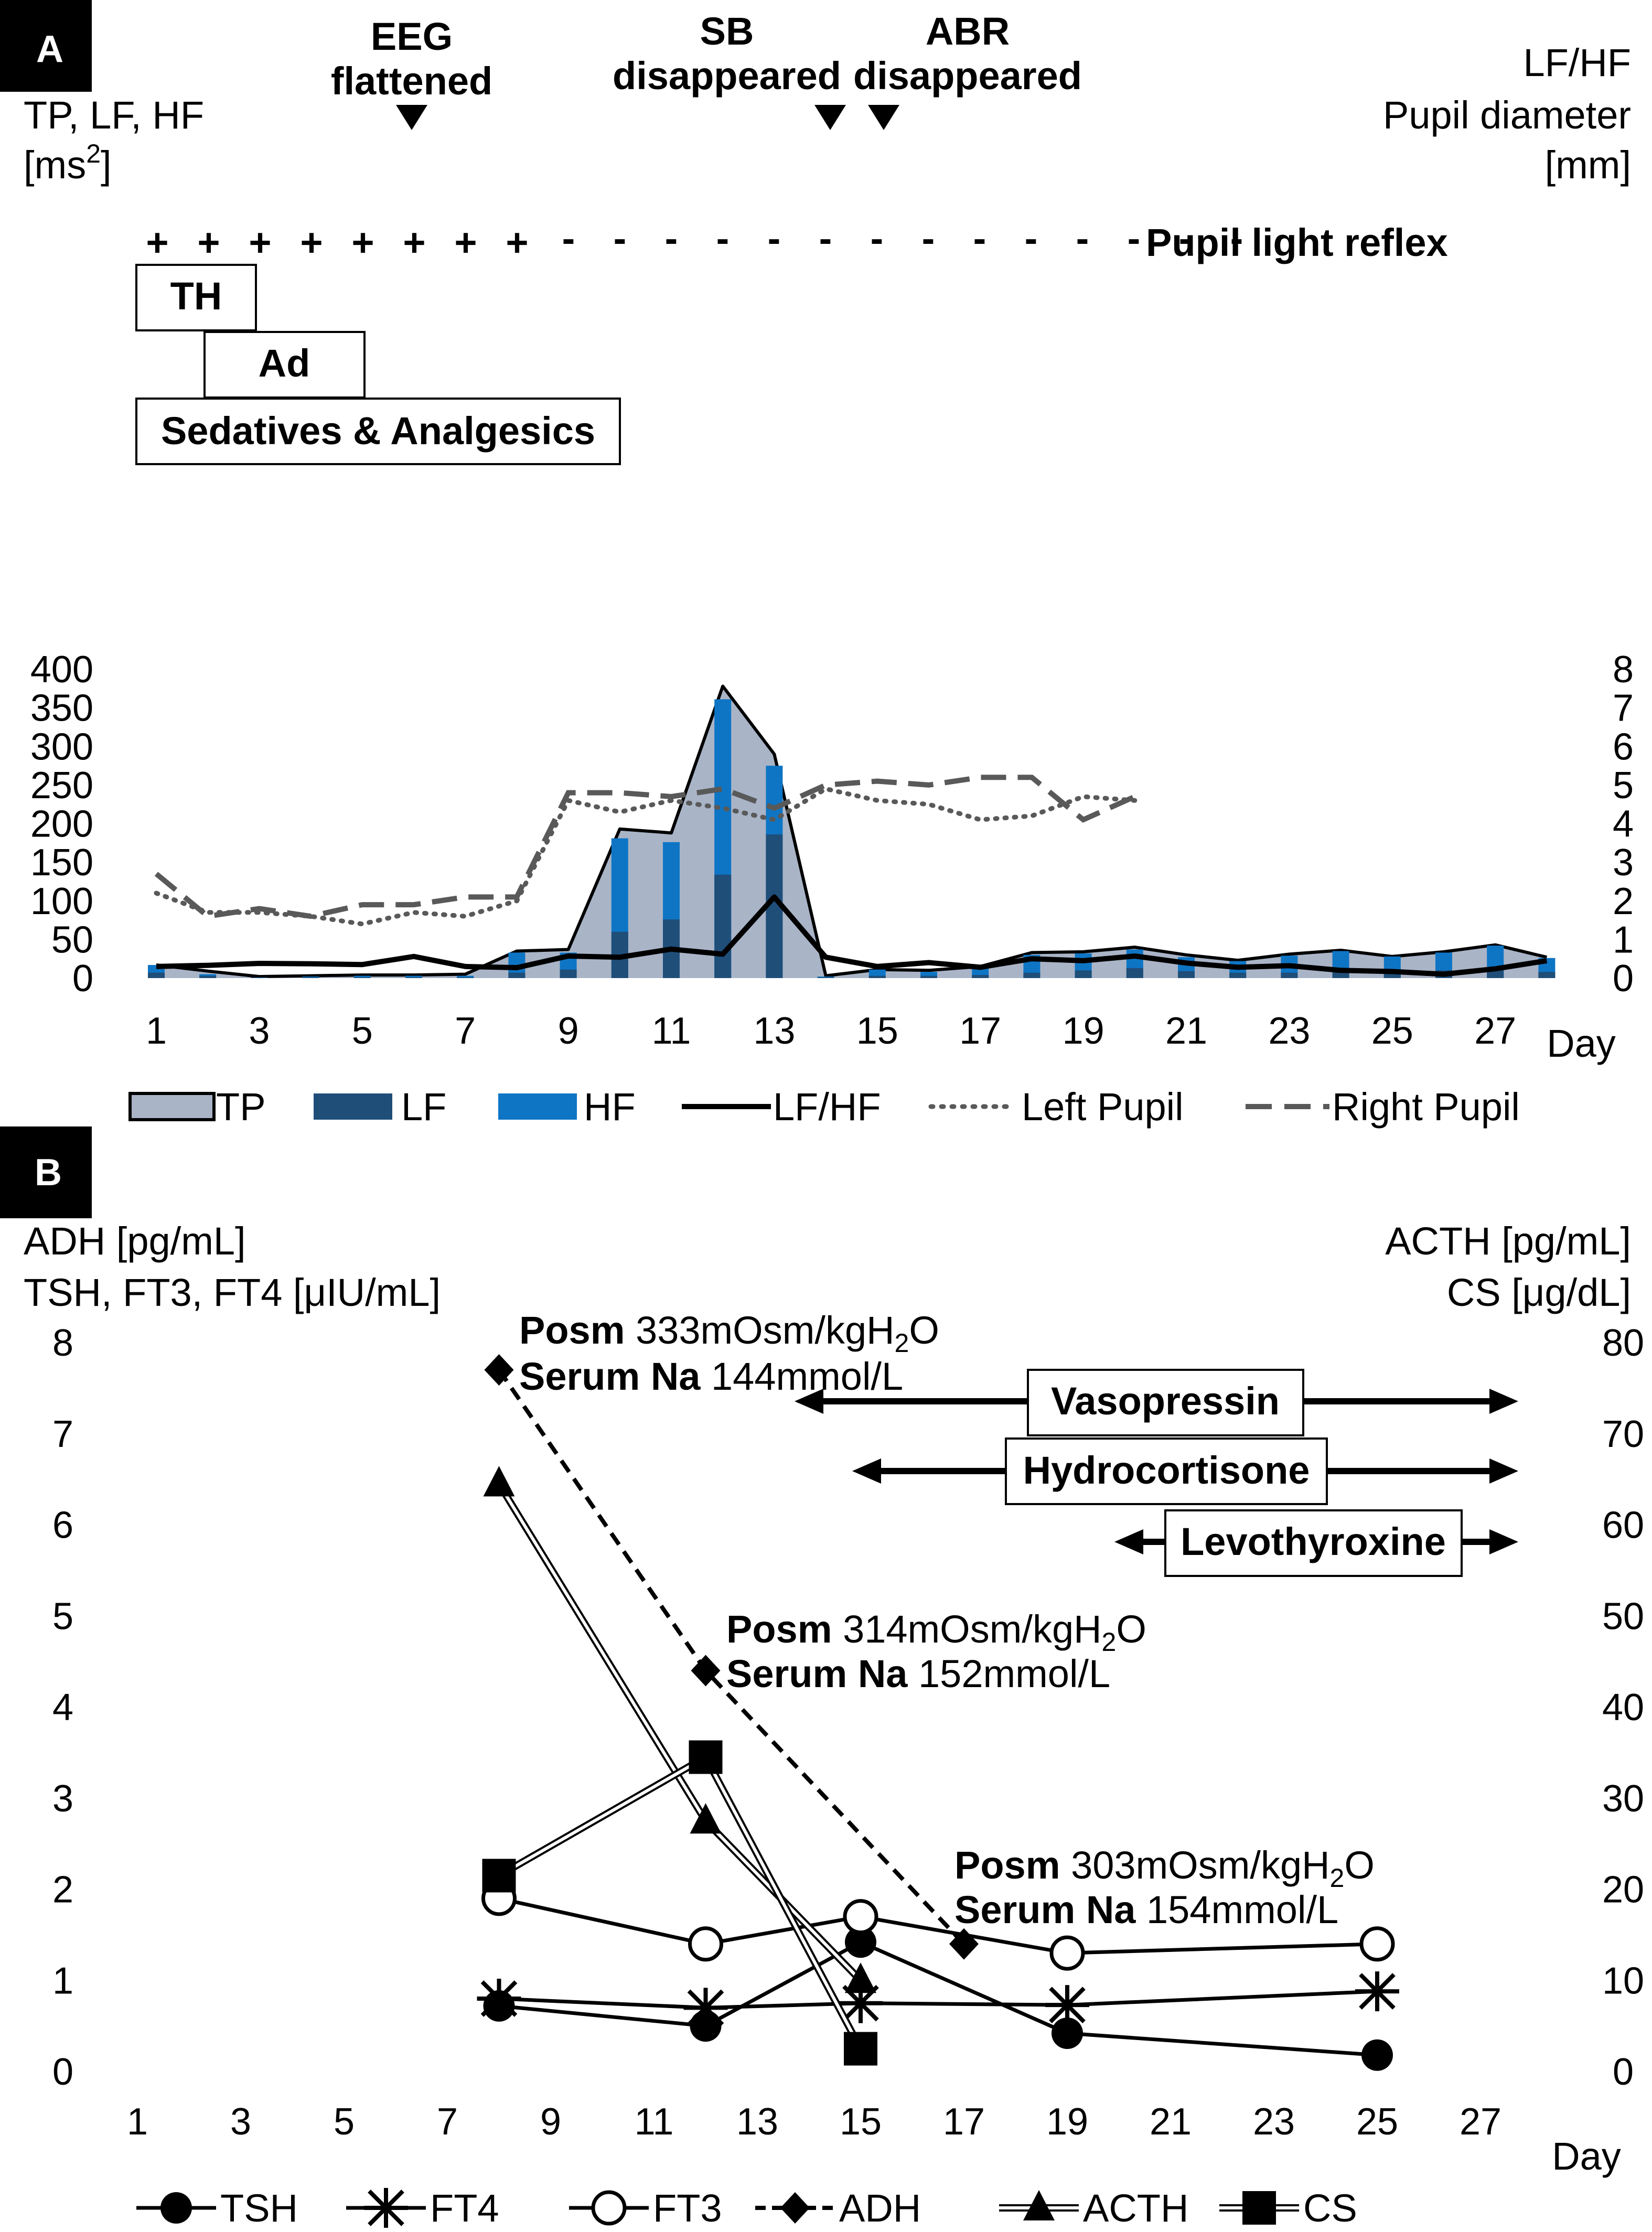 The width and height of the screenshot is (1652, 2232). What do you see at coordinates (880, 2207) in the screenshot?
I see `legend-adh-label: ADH` at bounding box center [880, 2207].